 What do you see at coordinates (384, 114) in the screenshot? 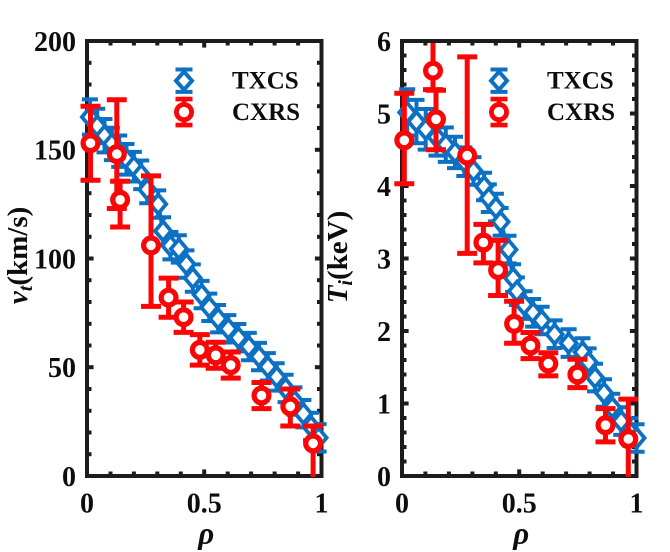
I see `svg-text: 5` at bounding box center [384, 114].